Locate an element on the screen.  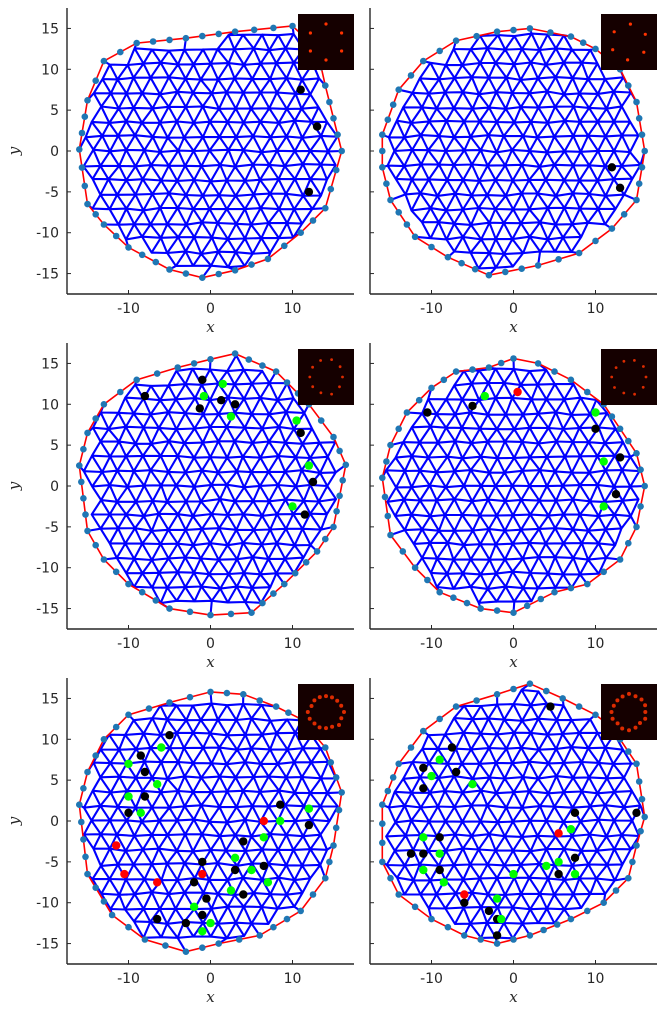
y-tick-label: 15 is located at coordinates (50, 29).